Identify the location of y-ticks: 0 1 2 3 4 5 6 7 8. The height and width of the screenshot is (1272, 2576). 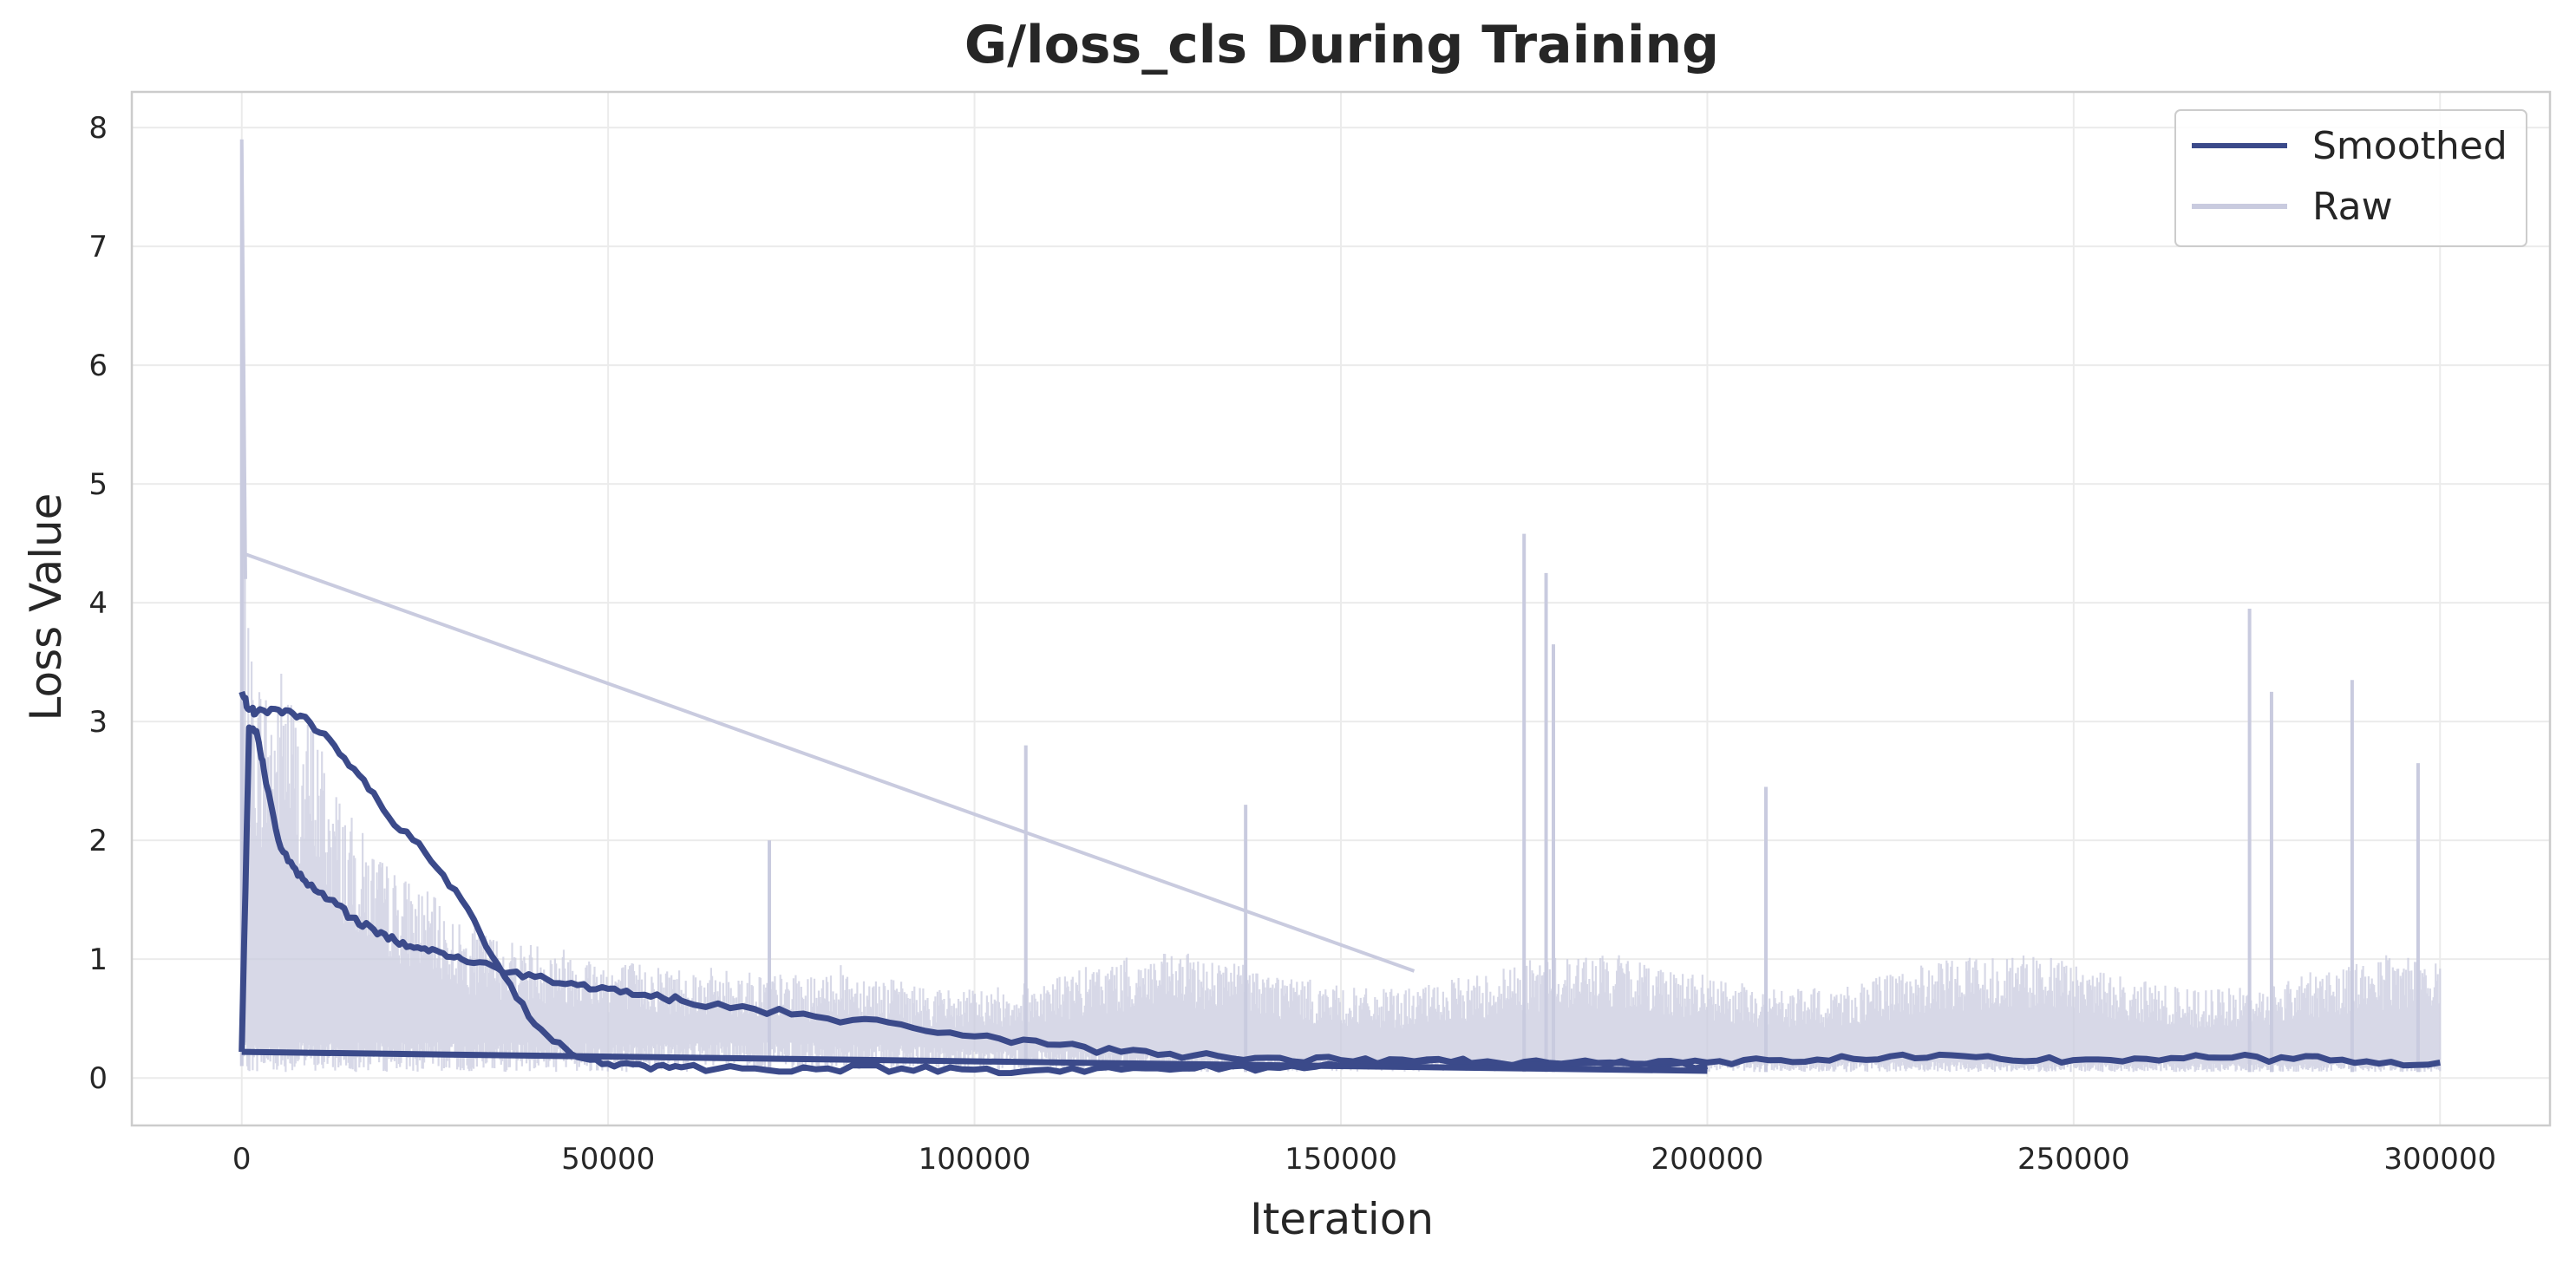
(98, 603).